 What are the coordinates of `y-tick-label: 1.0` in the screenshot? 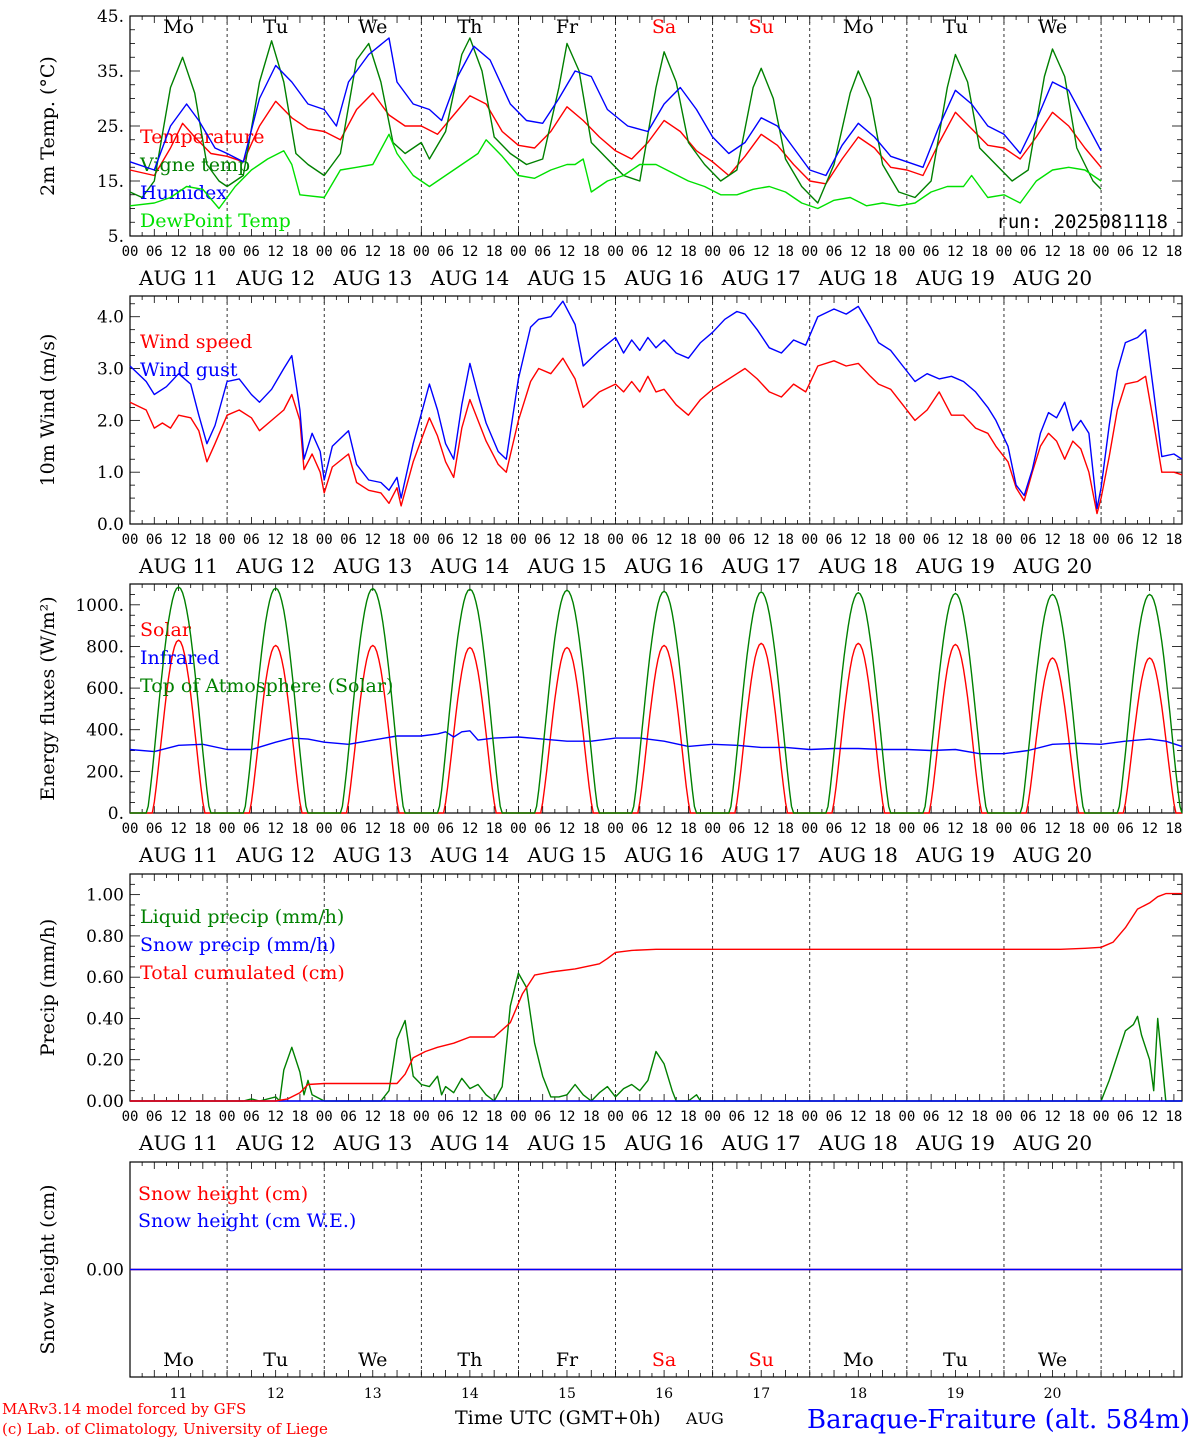 It's located at (110, 473).